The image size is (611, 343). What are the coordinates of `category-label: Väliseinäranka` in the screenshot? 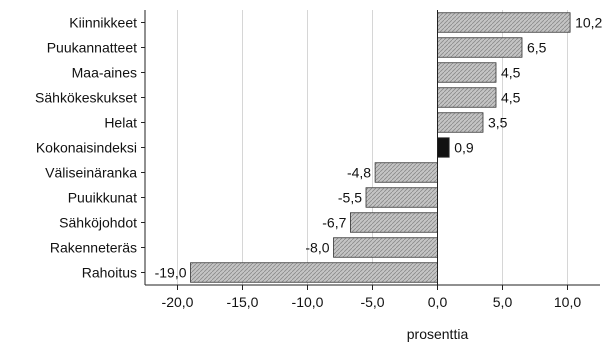 It's located at (91, 173).